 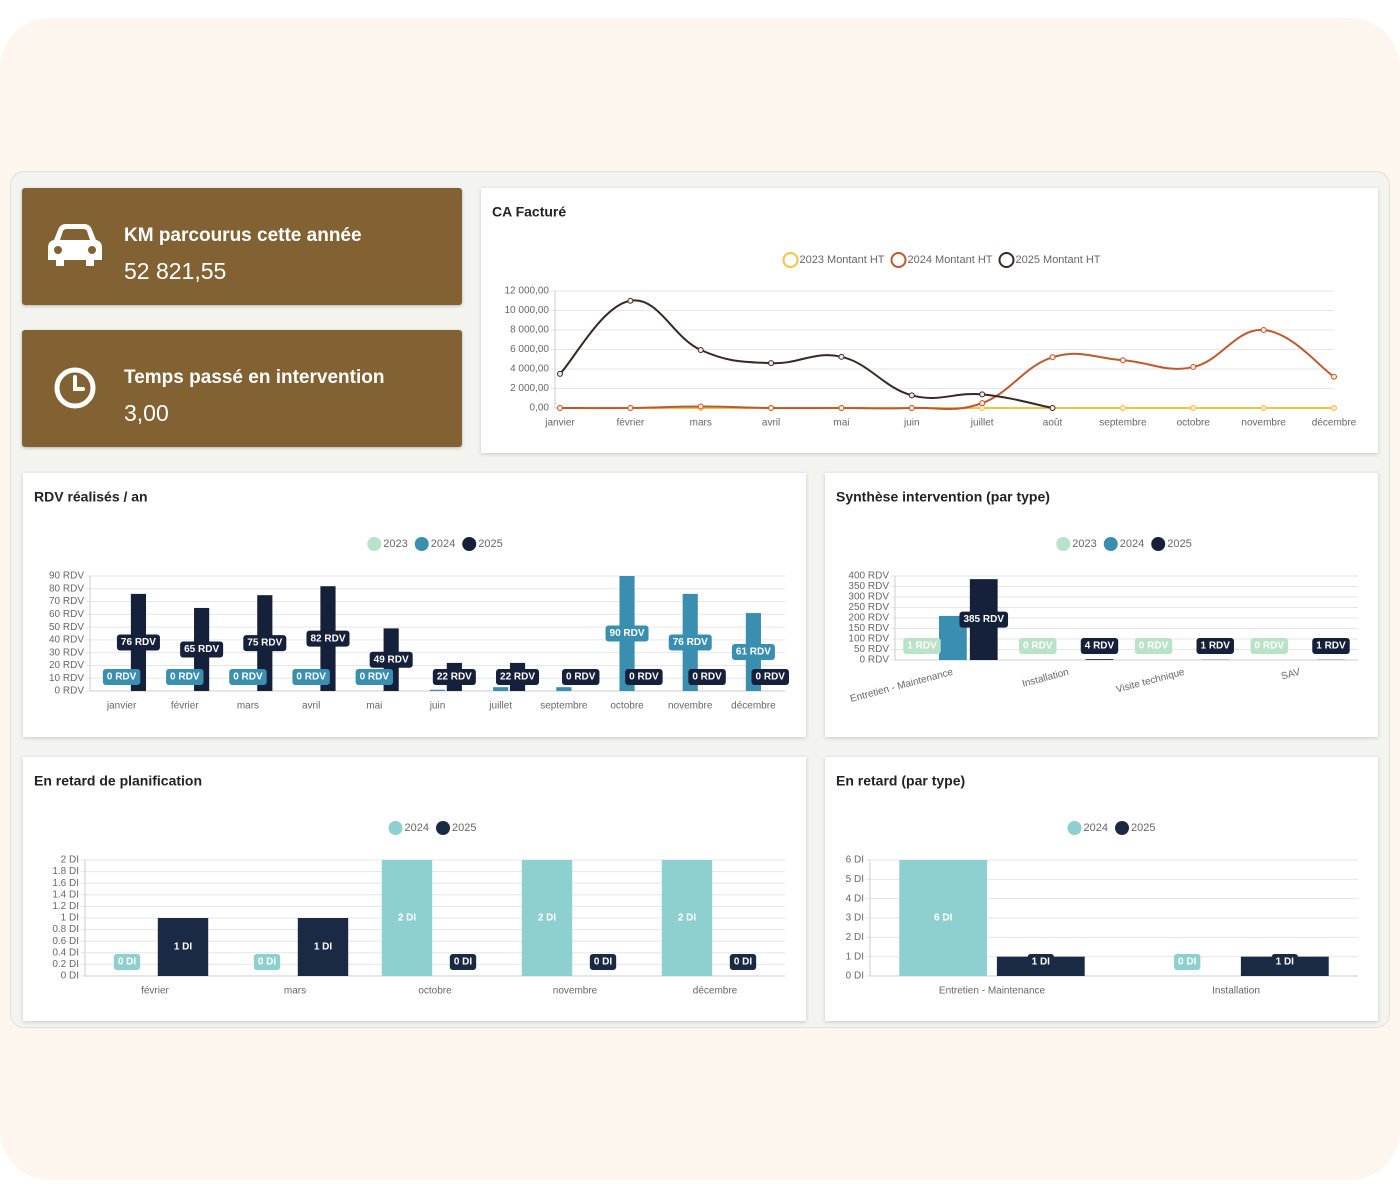 I want to click on chart-title: Synthèse intervention (par type), so click(x=943, y=497).